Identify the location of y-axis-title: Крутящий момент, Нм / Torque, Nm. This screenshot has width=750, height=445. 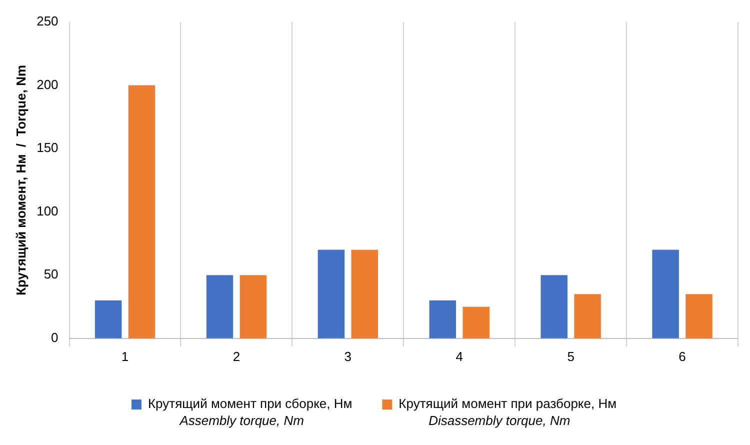
(20, 180).